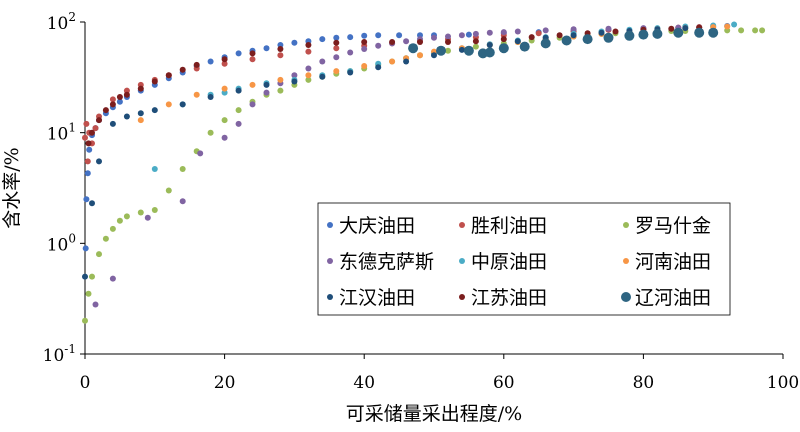 This screenshot has width=800, height=432. What do you see at coordinates (377, 226) in the screenshot?
I see `legend-label: 大庆油田` at bounding box center [377, 226].